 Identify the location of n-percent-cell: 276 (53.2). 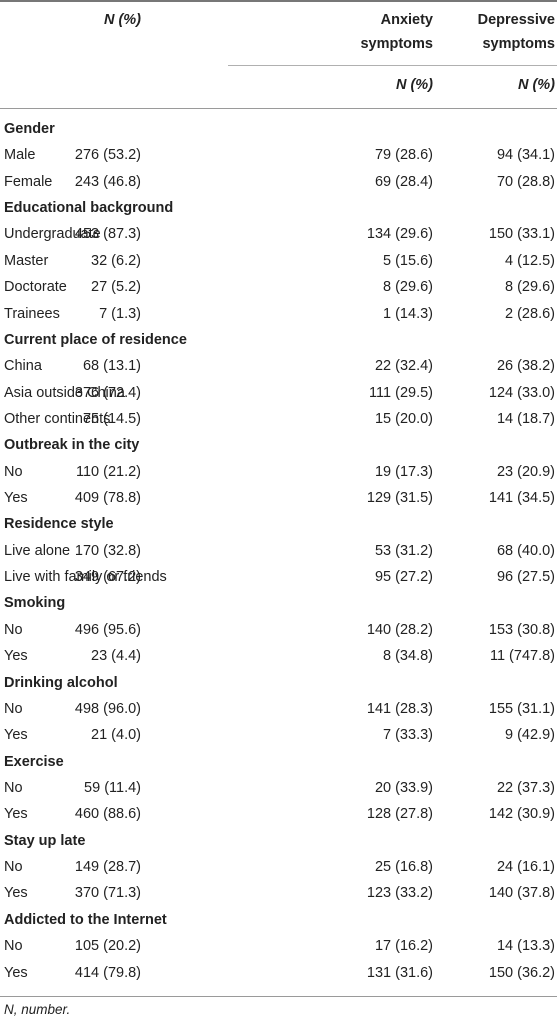
(107, 155).